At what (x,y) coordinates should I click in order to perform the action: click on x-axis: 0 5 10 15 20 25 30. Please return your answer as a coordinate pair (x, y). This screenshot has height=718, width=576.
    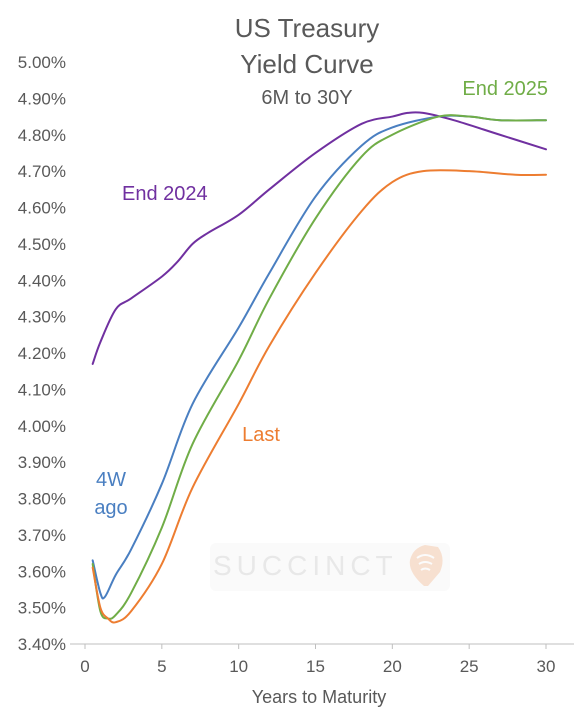
    Looking at the image, I should click on (322, 659).